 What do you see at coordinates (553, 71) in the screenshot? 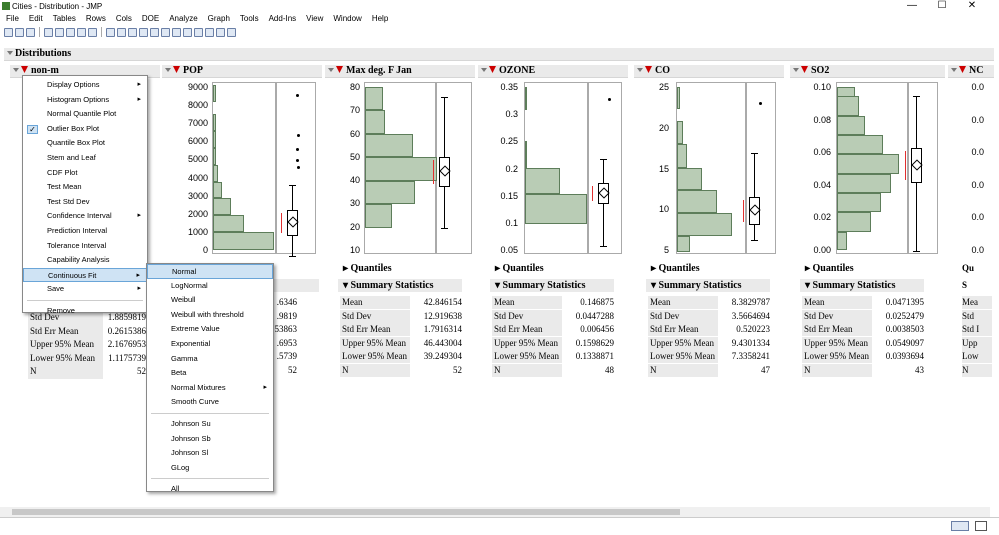
I see `column-header-ozone: OZONE` at bounding box center [553, 71].